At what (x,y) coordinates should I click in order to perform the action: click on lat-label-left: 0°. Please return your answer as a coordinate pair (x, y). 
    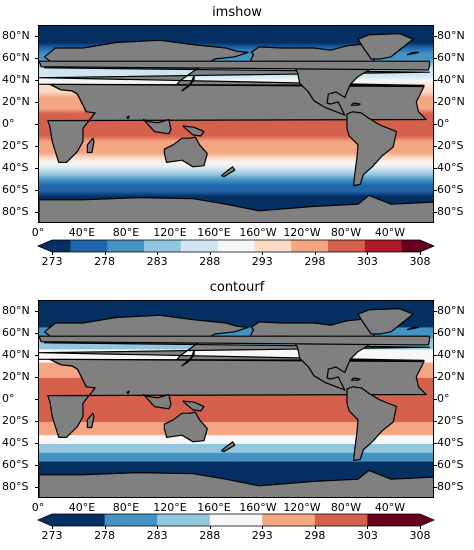
    Looking at the image, I should click on (8, 398).